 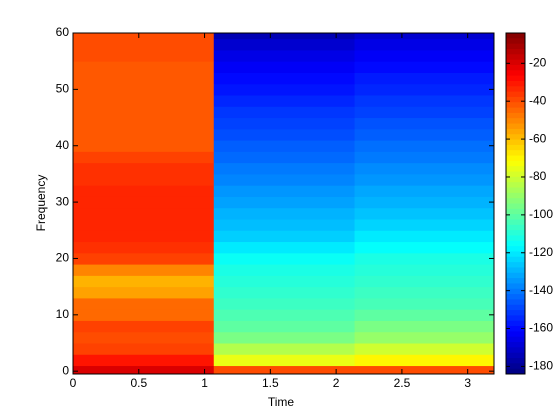 I want to click on x-tick-label: 0, so click(x=73, y=383).